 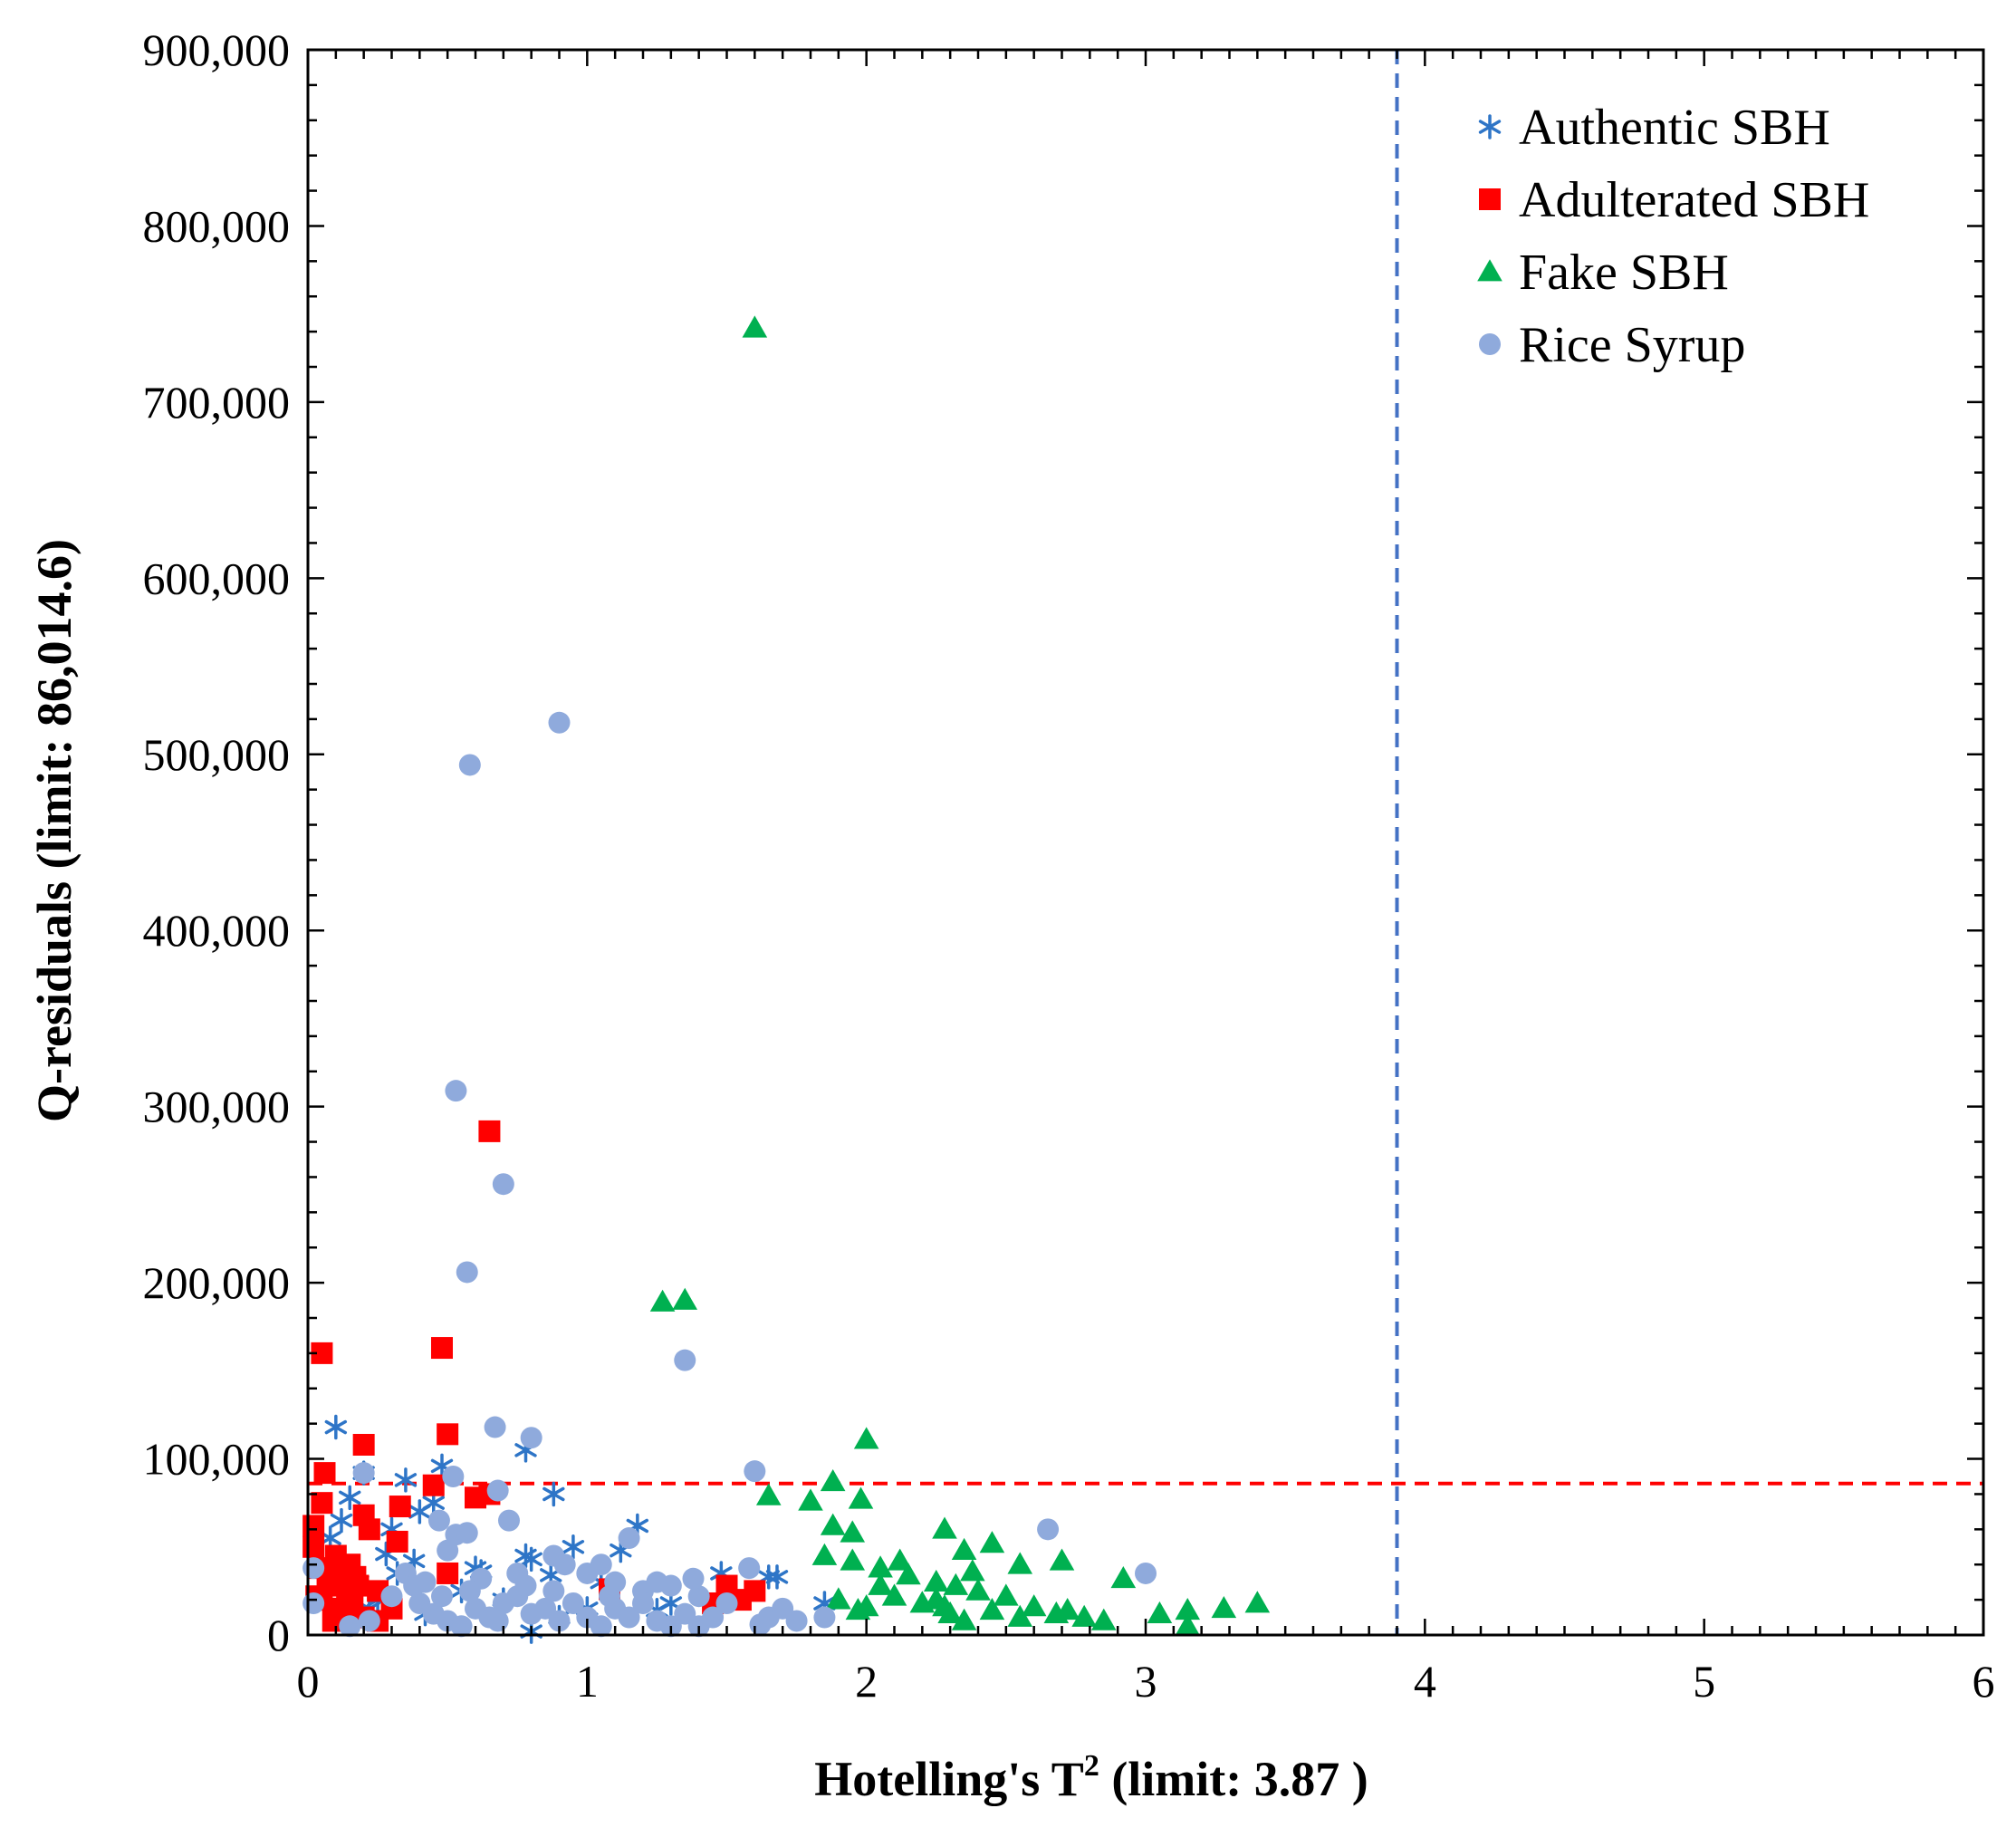 I want to click on y-tick-label: 800,000, so click(x=217, y=226).